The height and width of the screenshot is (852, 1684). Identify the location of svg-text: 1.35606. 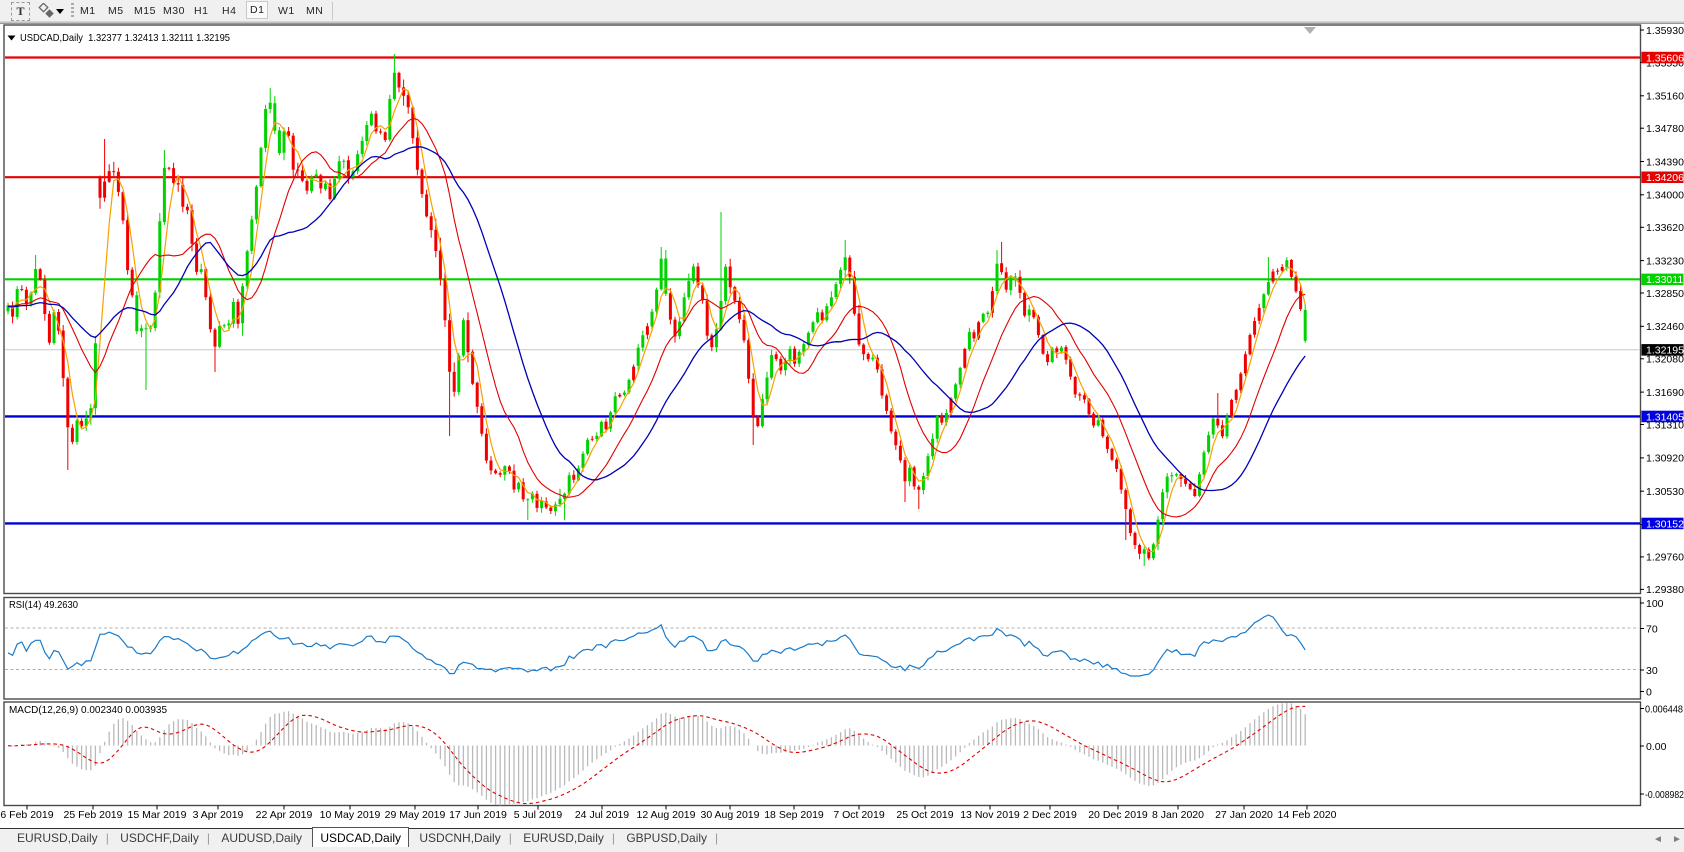
(1665, 58).